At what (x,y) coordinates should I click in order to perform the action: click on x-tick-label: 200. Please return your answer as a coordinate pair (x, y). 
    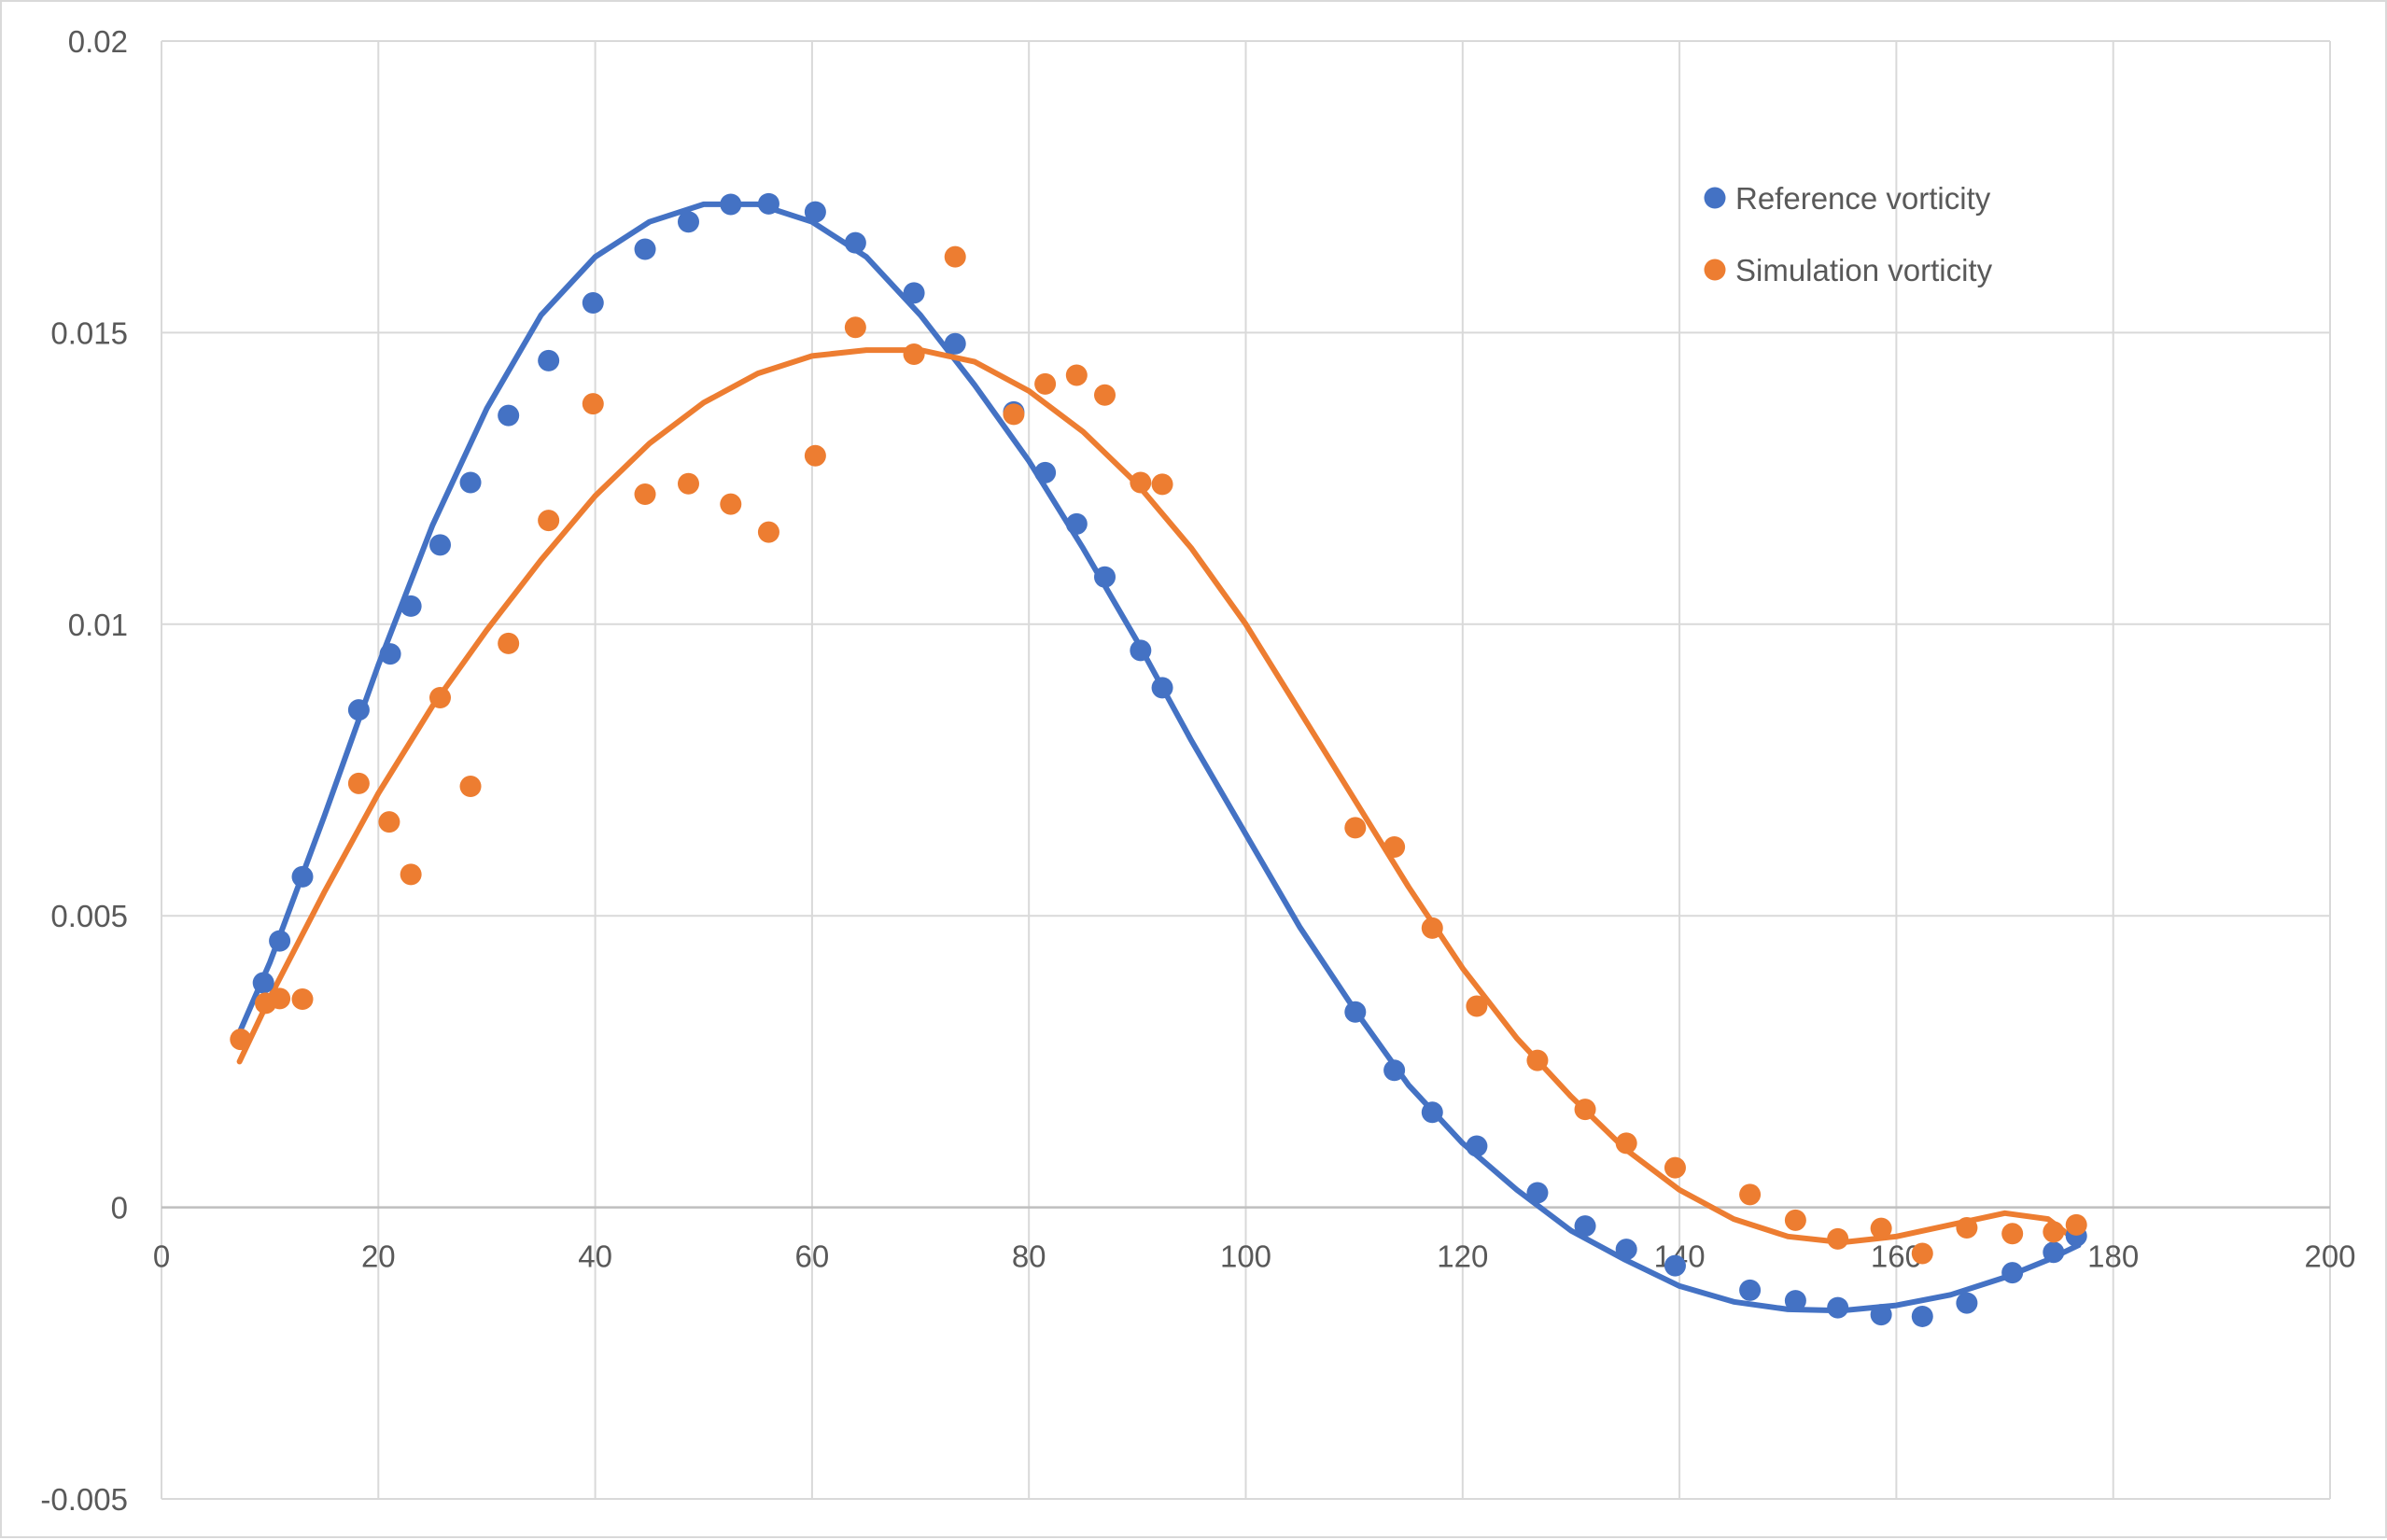
    Looking at the image, I should click on (2330, 1256).